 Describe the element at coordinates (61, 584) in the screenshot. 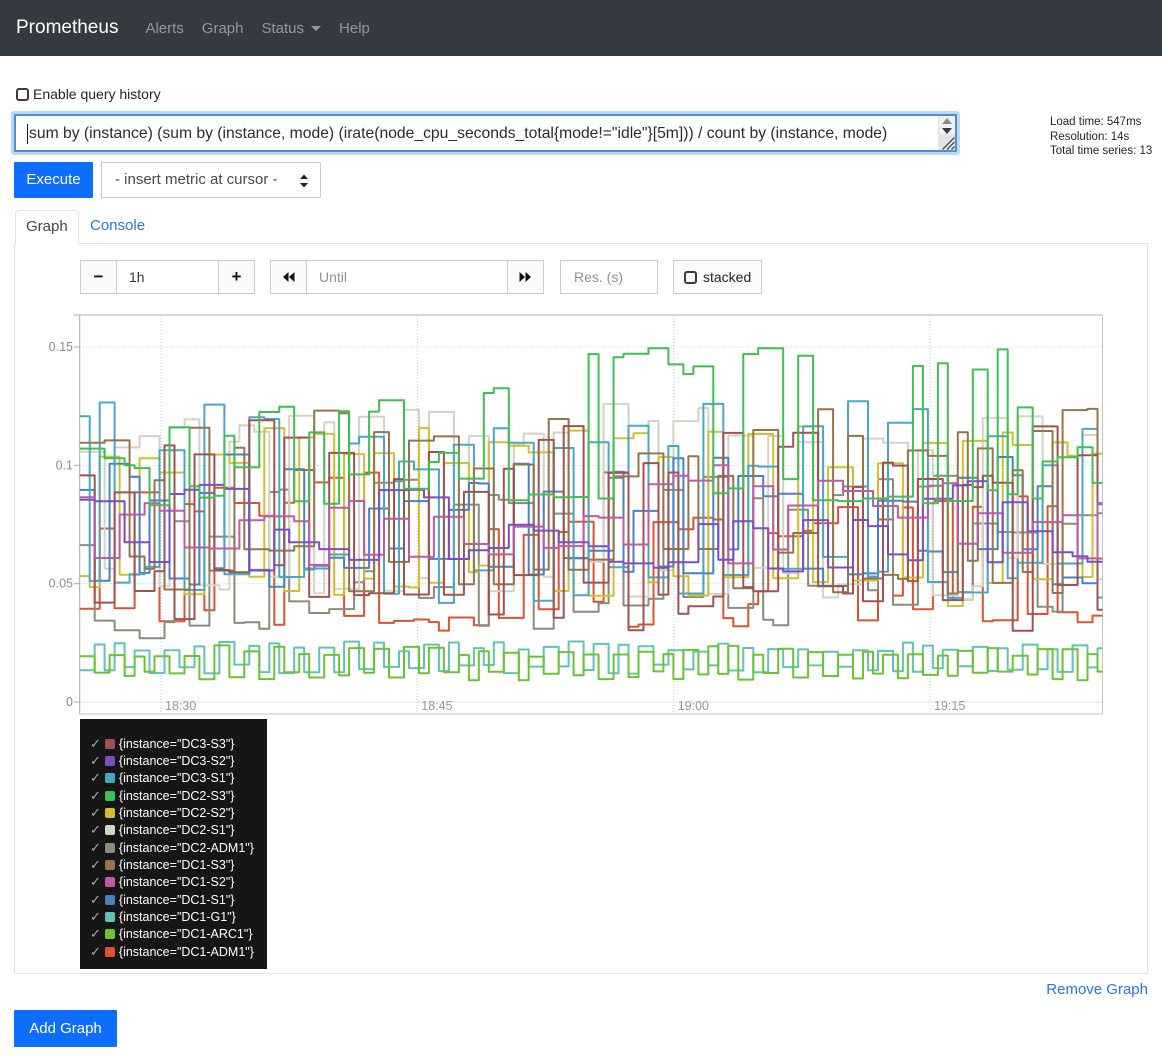

I see `svg-text: 0.05` at that location.